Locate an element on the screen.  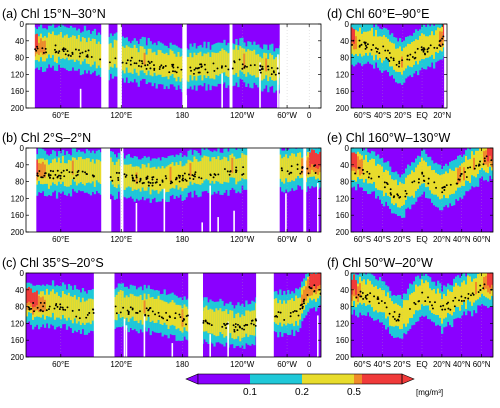
colorbar-high-arrow is located at coordinates (408, 379).